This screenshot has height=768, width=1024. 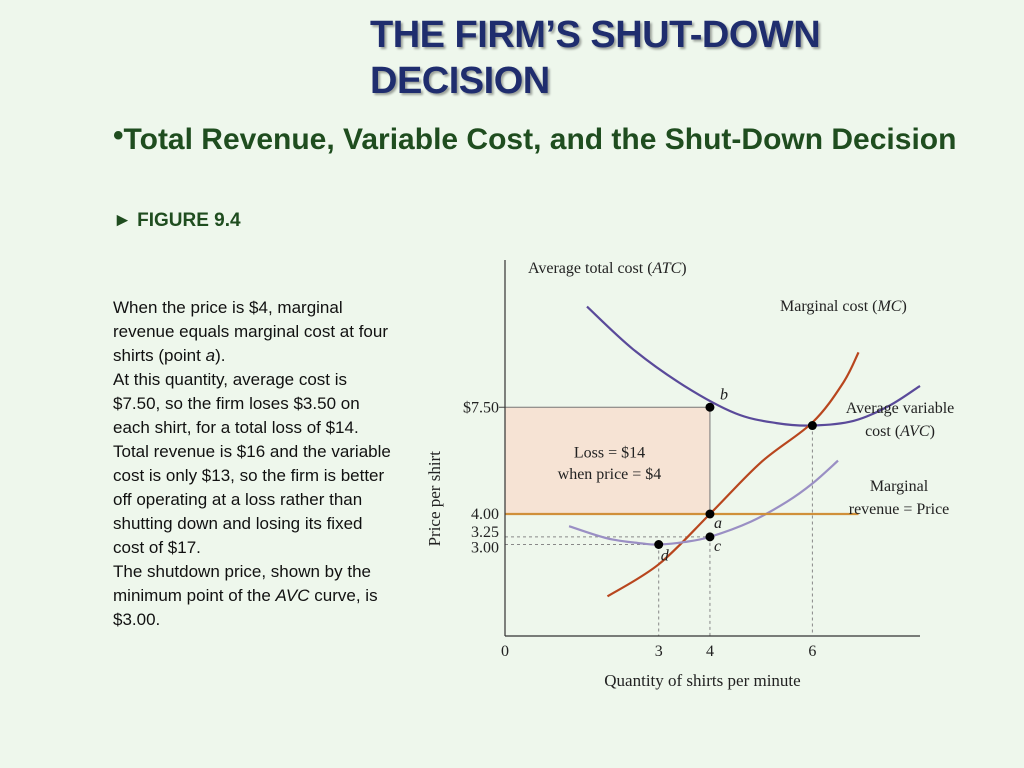 What do you see at coordinates (434, 499) in the screenshot?
I see `y-axis-label: Price per shirt` at bounding box center [434, 499].